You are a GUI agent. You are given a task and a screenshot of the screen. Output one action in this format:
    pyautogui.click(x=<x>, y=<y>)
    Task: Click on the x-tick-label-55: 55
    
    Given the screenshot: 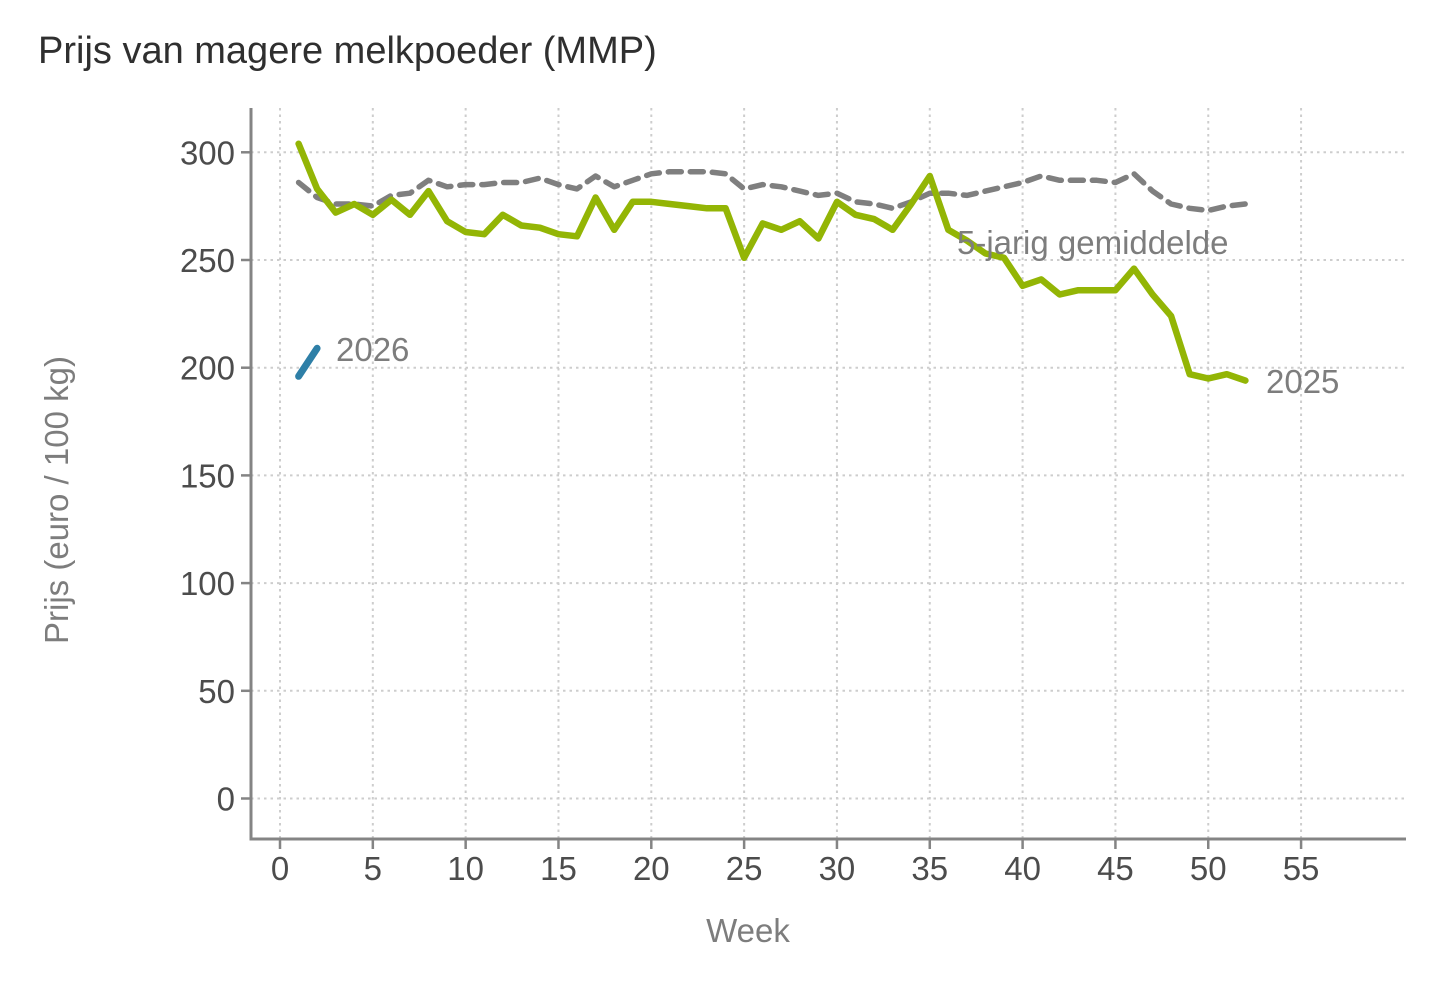 What is the action you would take?
    pyautogui.click(x=1301, y=868)
    